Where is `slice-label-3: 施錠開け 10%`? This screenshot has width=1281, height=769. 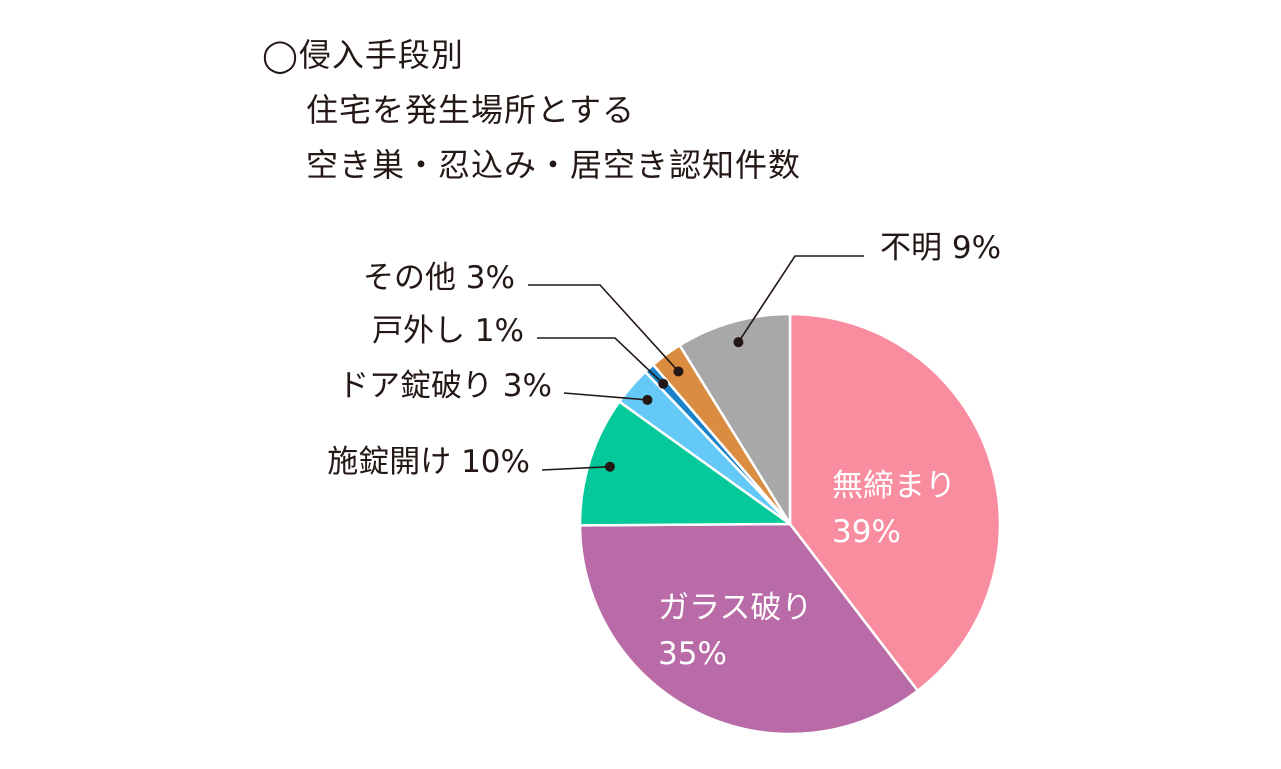 slice-label-3: 施錠開け 10% is located at coordinates (428, 462).